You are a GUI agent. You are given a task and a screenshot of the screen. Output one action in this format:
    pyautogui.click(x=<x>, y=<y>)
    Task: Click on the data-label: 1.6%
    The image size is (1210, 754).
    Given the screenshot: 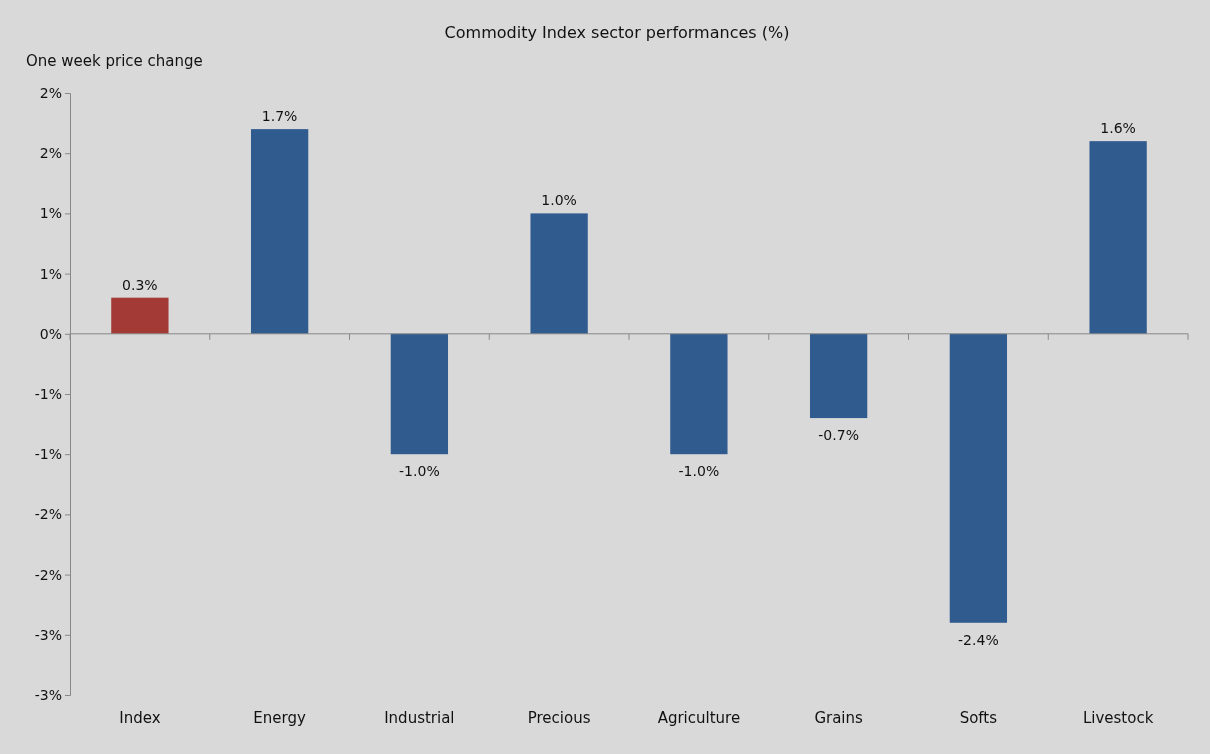 What is the action you would take?
    pyautogui.click(x=1118, y=128)
    